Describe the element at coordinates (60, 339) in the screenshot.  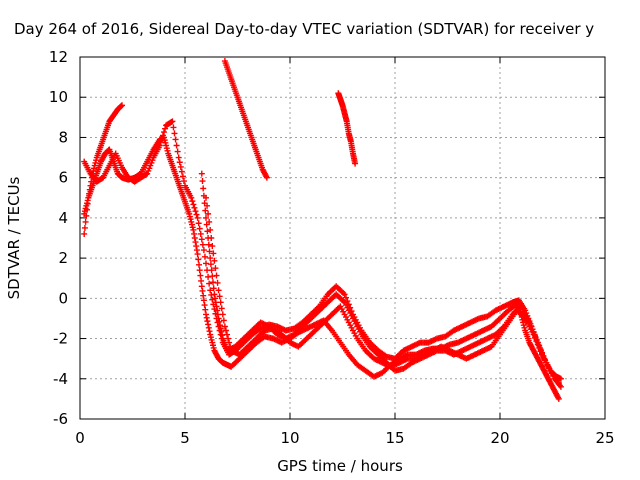
I see `y-tick-label: -2` at that location.